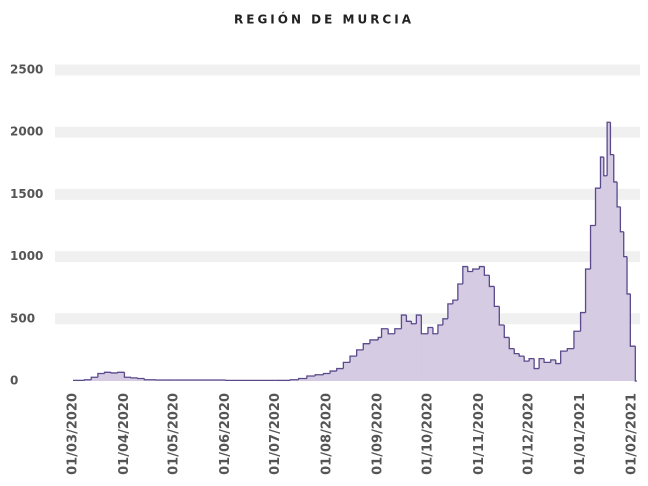 This screenshot has width=648, height=486. What do you see at coordinates (73, 434) in the screenshot?
I see `x-tick-label: 01/03/2020` at bounding box center [73, 434].